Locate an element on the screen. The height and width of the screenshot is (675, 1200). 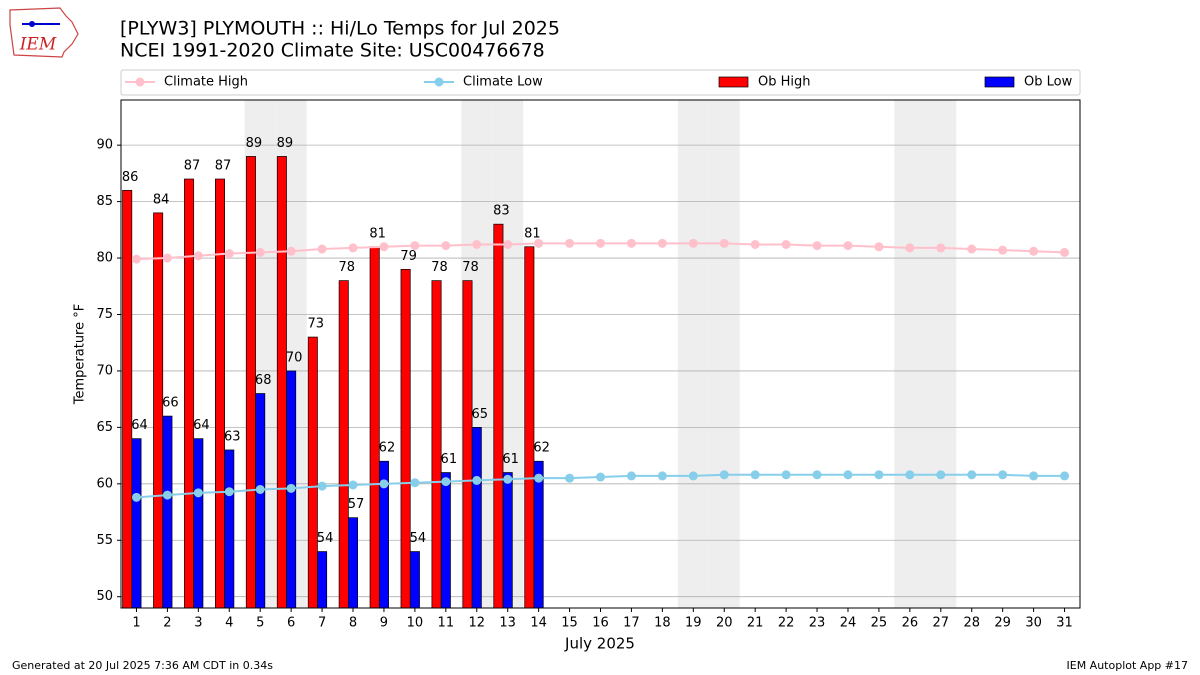
x-tick-label: 27 is located at coordinates (941, 623).